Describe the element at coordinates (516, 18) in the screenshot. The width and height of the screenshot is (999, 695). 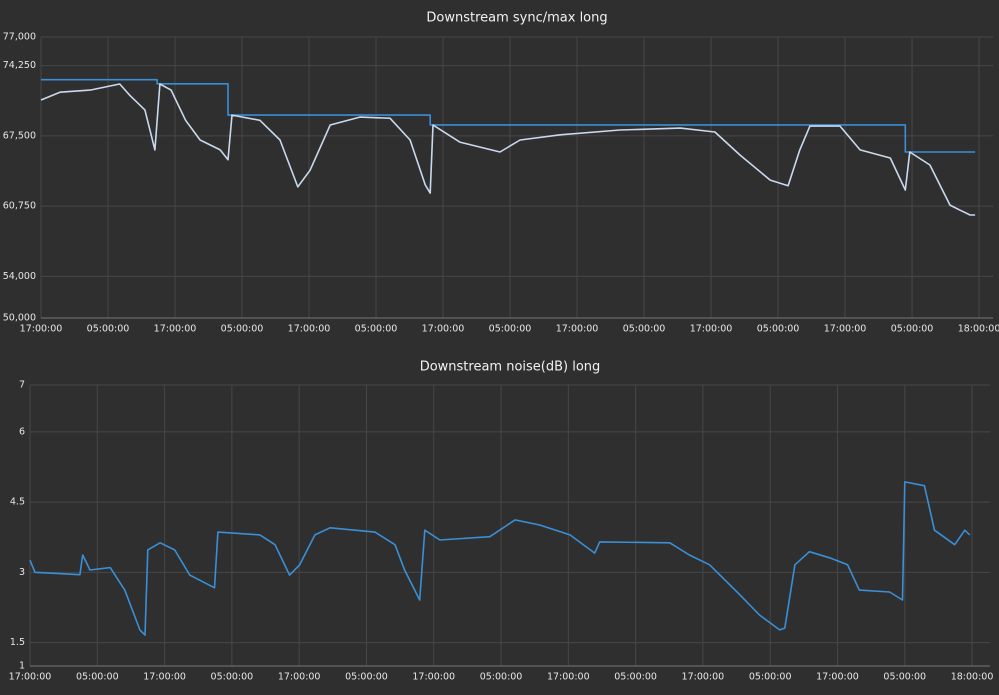
I see `chart-title: Downstream sync/max long` at that location.